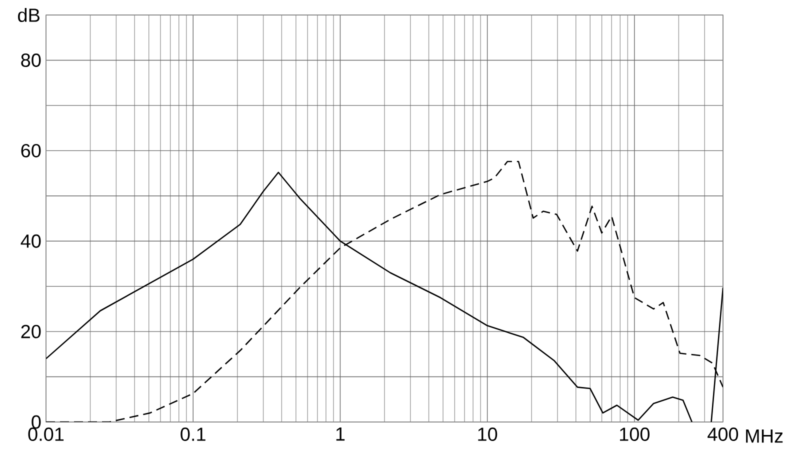 The width and height of the screenshot is (790, 471). Describe the element at coordinates (31, 60) in the screenshot. I see `y-tick-label: 80` at that location.